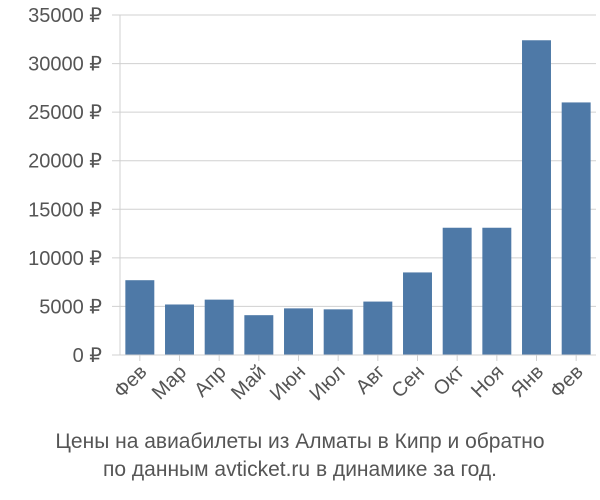 The height and width of the screenshot is (500, 600). Describe the element at coordinates (70, 307) in the screenshot. I see `y-tick-label: 5000 ₽` at that location.